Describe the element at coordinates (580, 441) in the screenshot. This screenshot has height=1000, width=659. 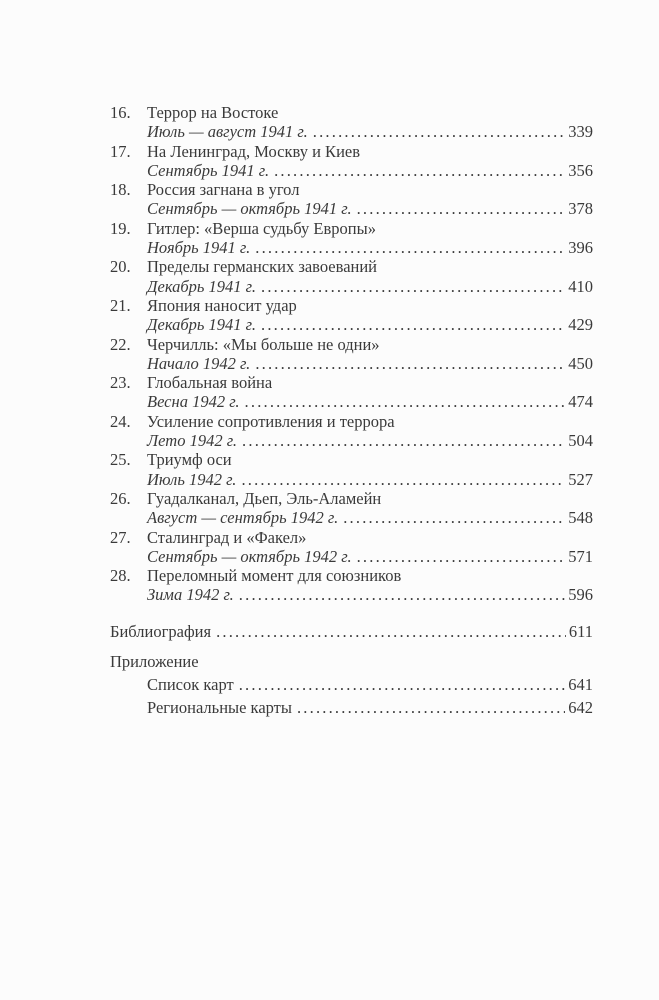
I see `chapter-page-number: 504` at that location.